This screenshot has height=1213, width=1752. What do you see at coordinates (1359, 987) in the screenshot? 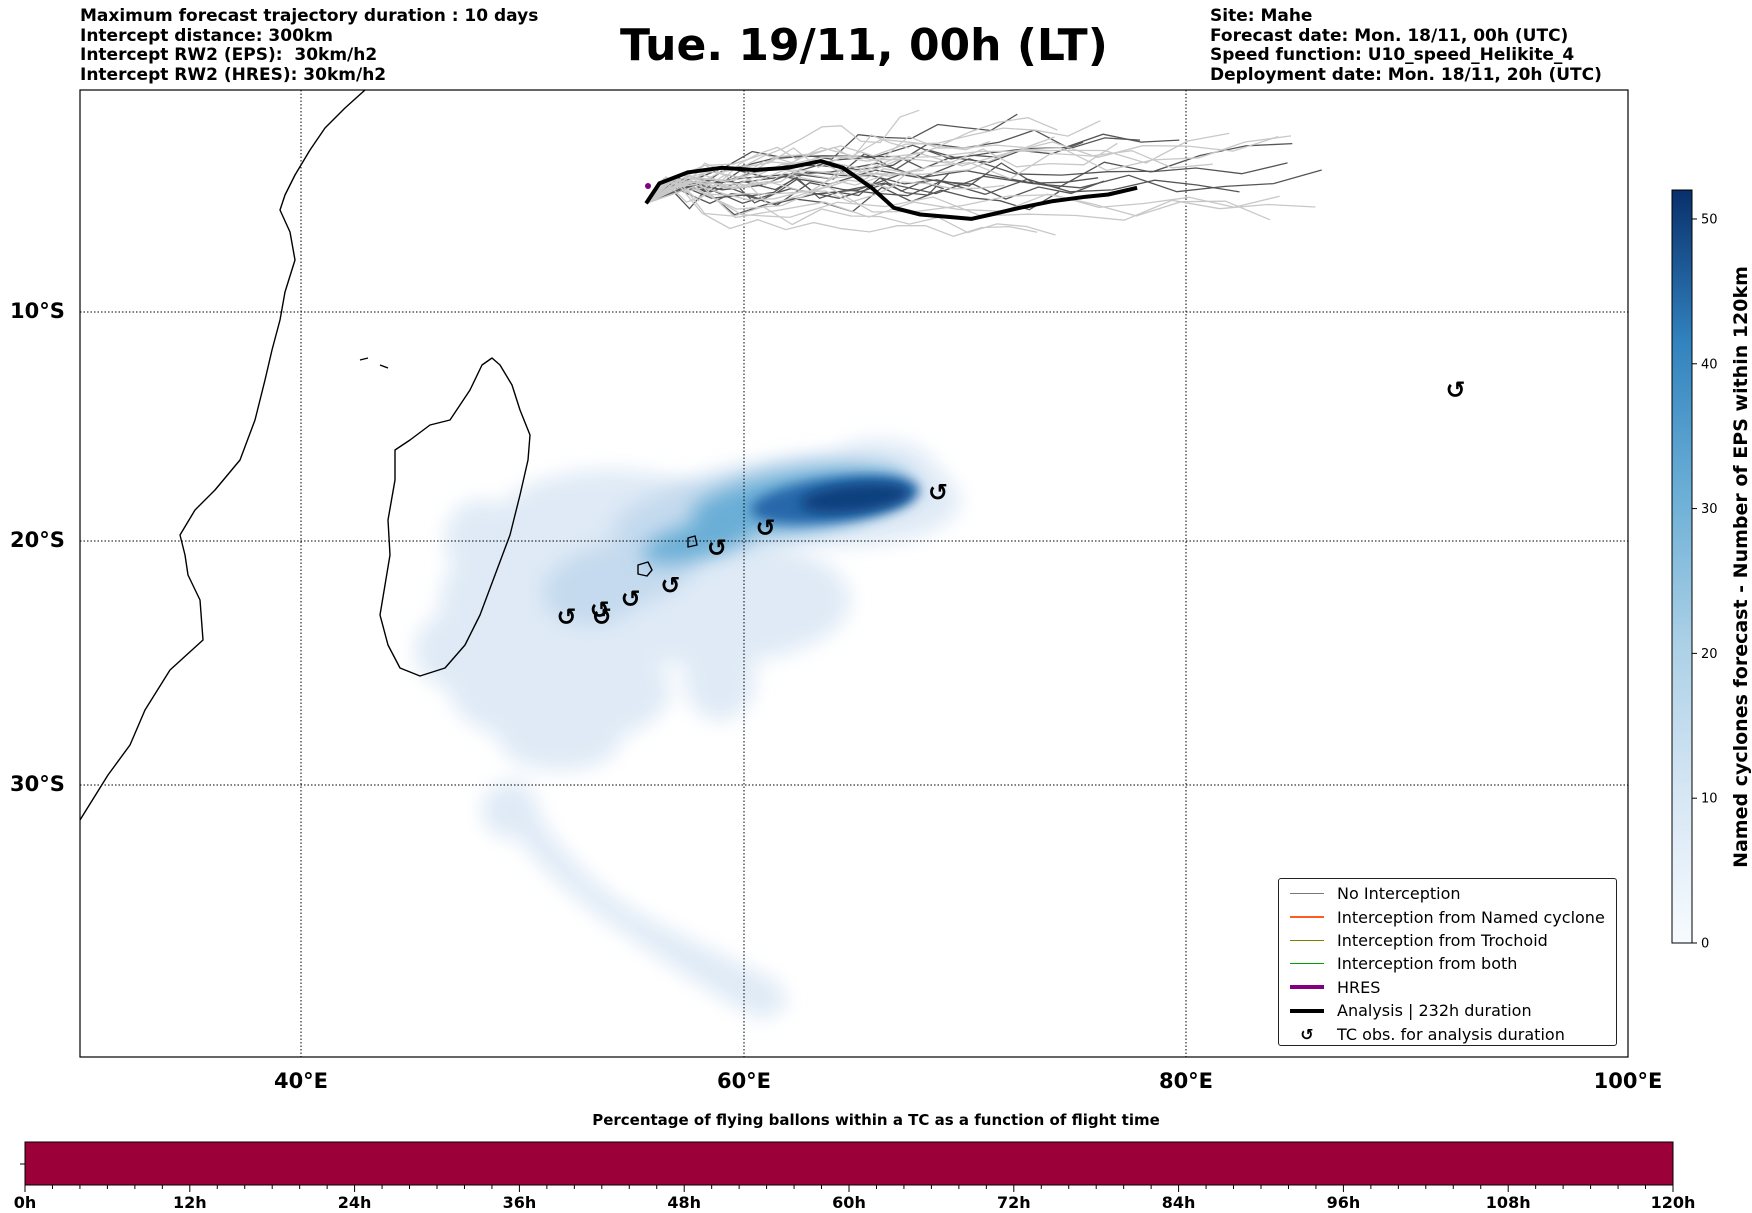
I see `legend-label: HRES` at bounding box center [1359, 987].